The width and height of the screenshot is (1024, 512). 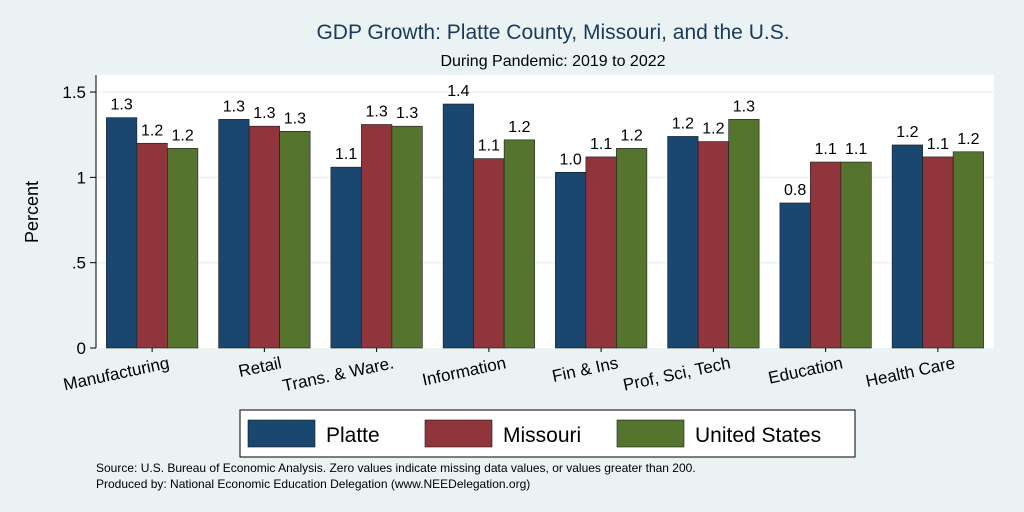 I want to click on y-axis-ticks: 0 .5 1 1.5, so click(x=79, y=220).